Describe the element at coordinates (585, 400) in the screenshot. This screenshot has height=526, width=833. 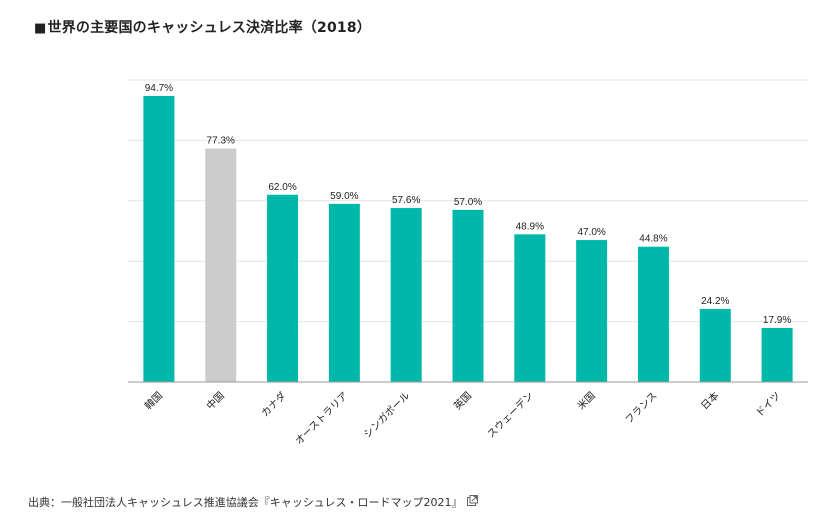
I see `x-tick-label: 米国` at that location.